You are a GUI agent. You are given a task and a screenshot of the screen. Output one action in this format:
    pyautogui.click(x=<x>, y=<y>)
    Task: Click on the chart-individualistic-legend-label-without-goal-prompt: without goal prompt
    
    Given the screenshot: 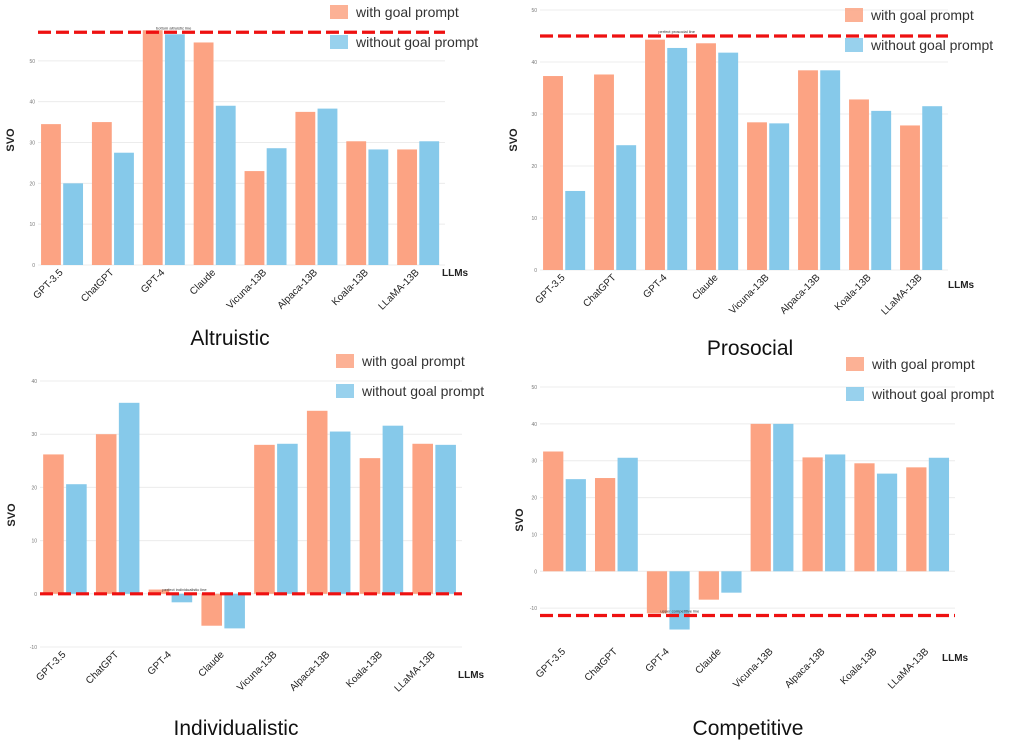 What is the action you would take?
    pyautogui.click(x=422, y=391)
    